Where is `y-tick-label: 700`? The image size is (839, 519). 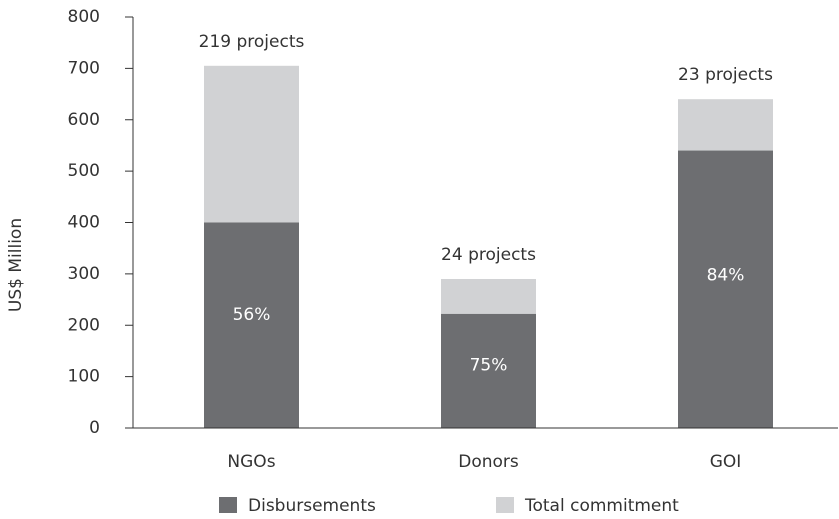 y-tick-label: 700 is located at coordinates (84, 68).